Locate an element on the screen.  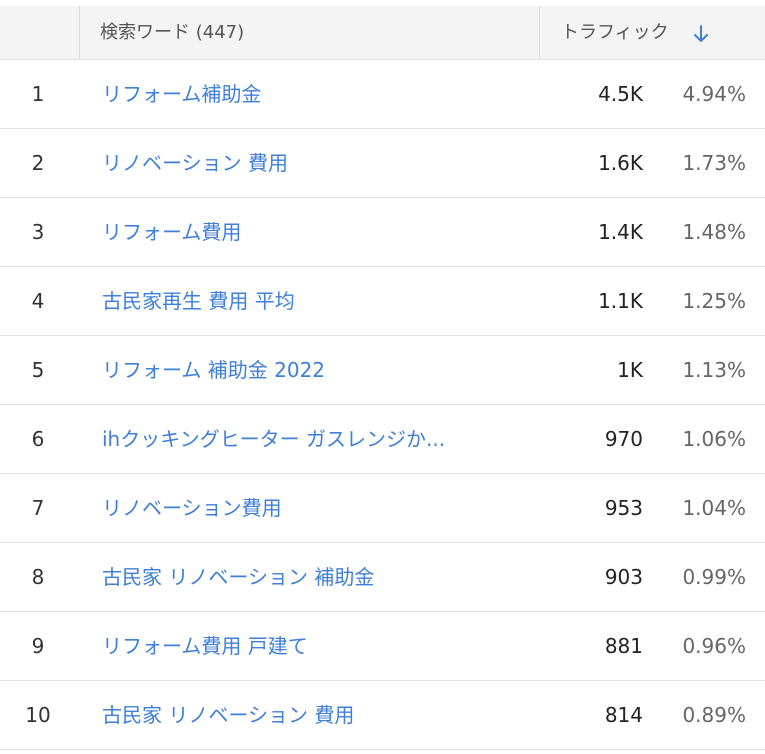
traffic-value: 970 is located at coordinates (623, 439).